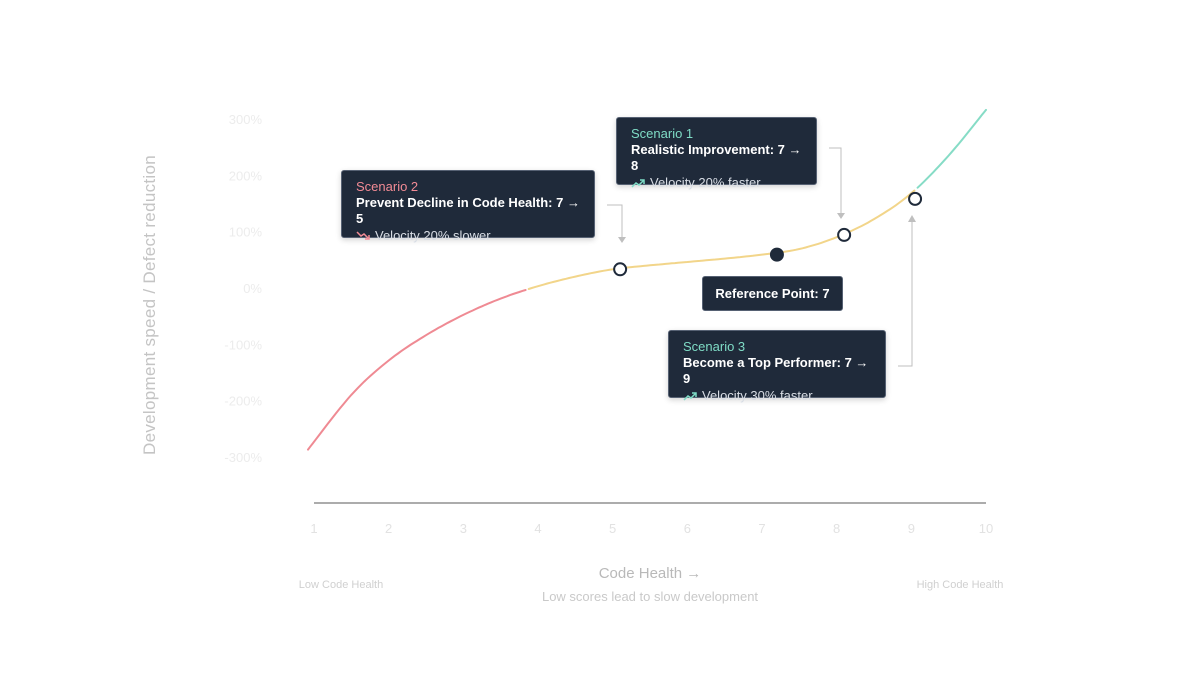 The image size is (1200, 681). What do you see at coordinates (705, 182) in the screenshot?
I see `scenario-1-velocity: Velocity 20% faster` at bounding box center [705, 182].